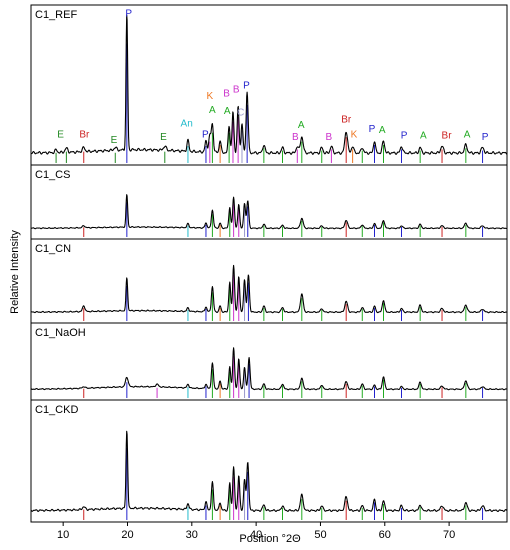 This screenshot has height=550, width=510. I want to click on x-tick-label: 30, so click(192, 535).